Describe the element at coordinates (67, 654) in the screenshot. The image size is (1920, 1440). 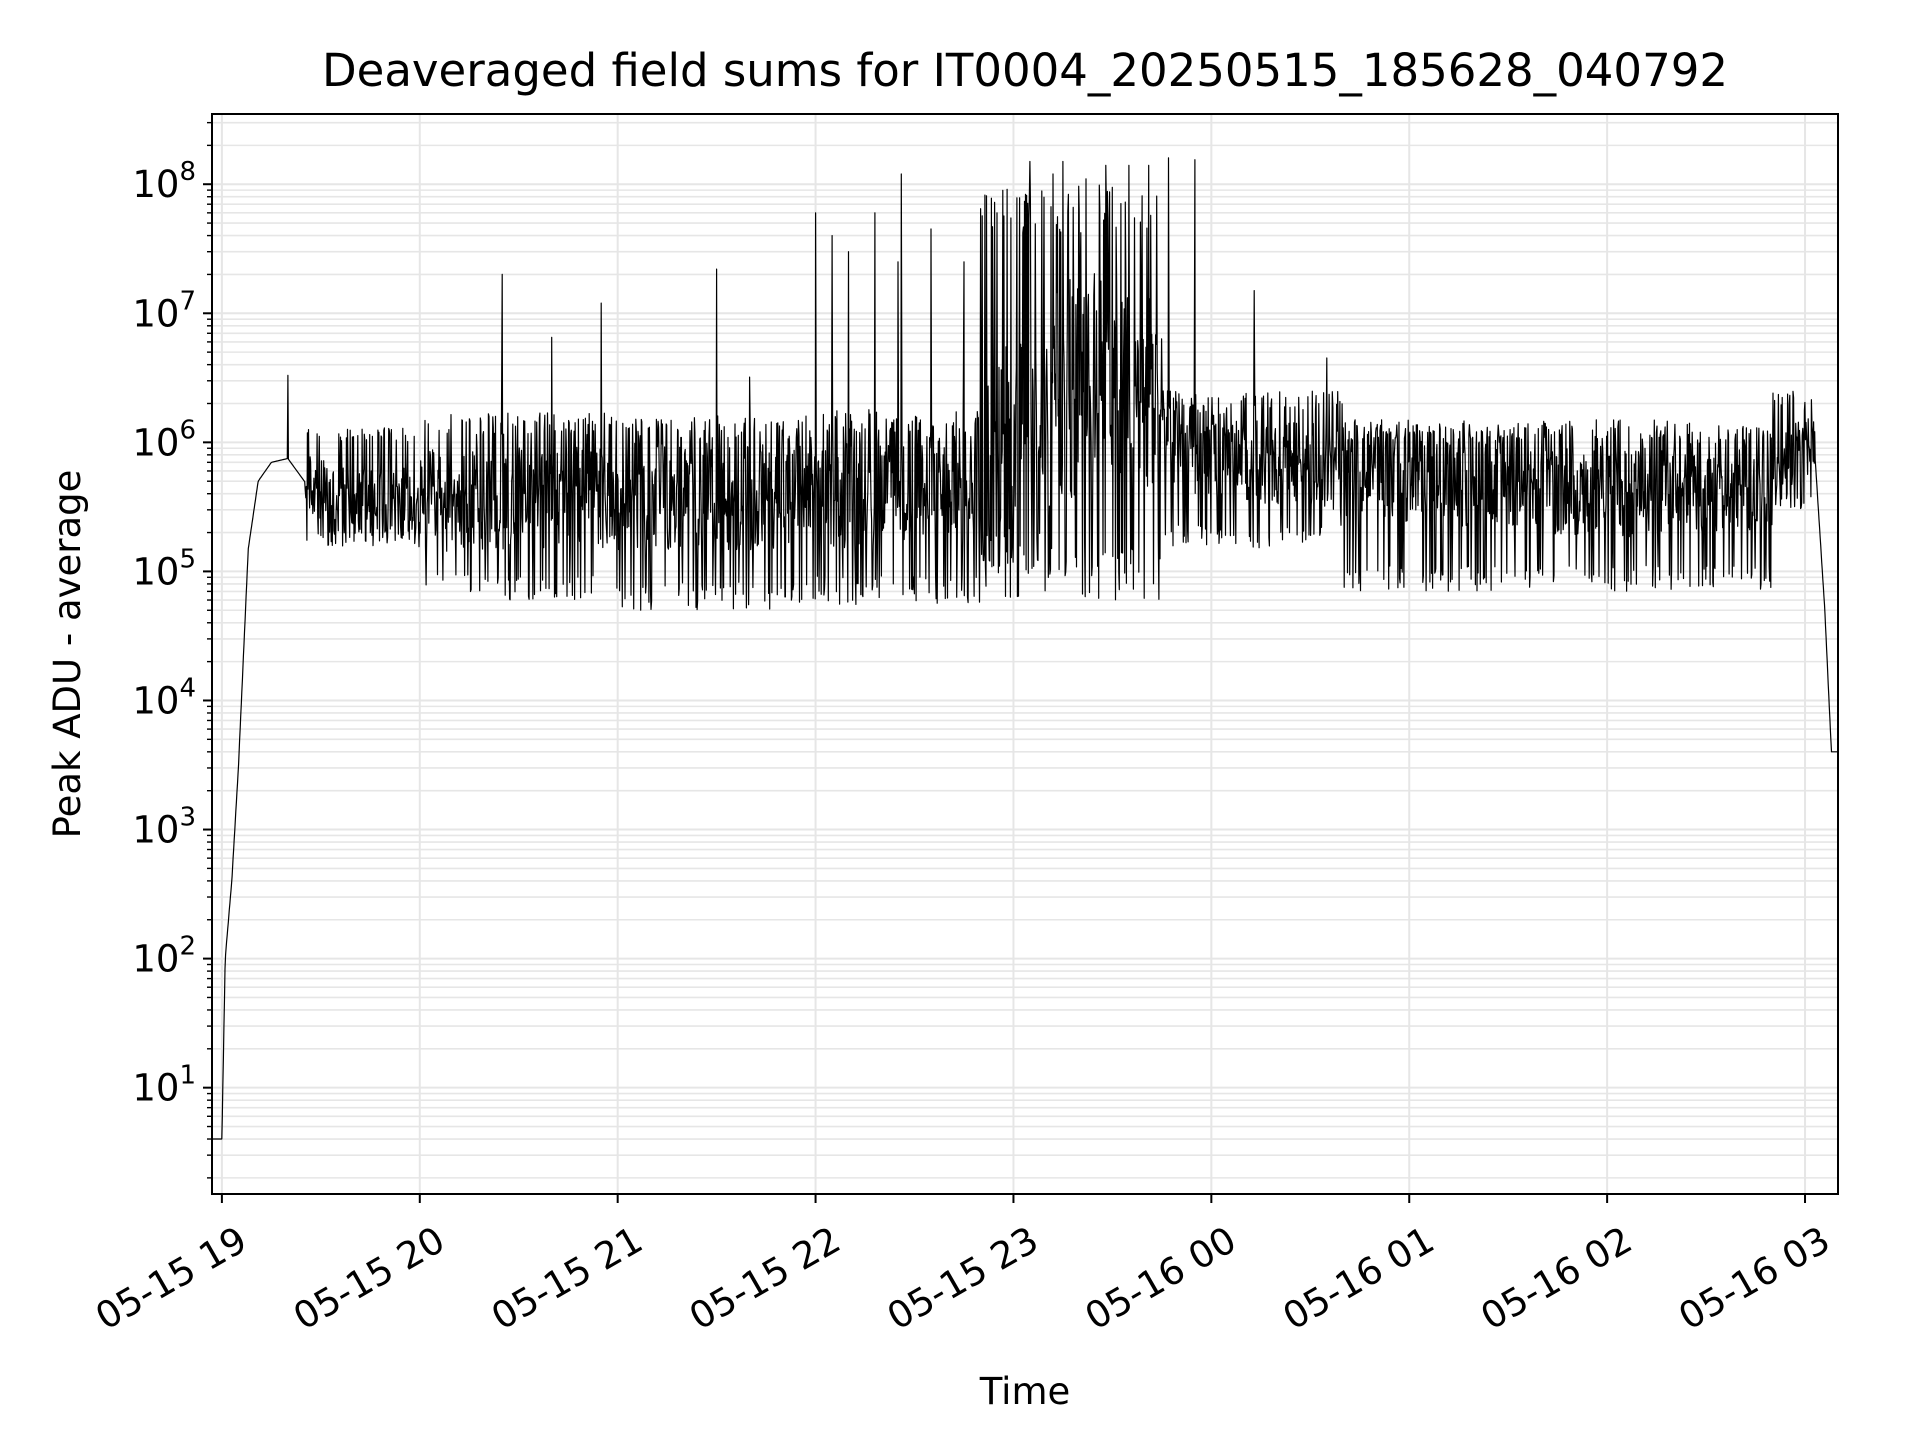
I see `y-axis-label: Peak ADU - average` at that location.